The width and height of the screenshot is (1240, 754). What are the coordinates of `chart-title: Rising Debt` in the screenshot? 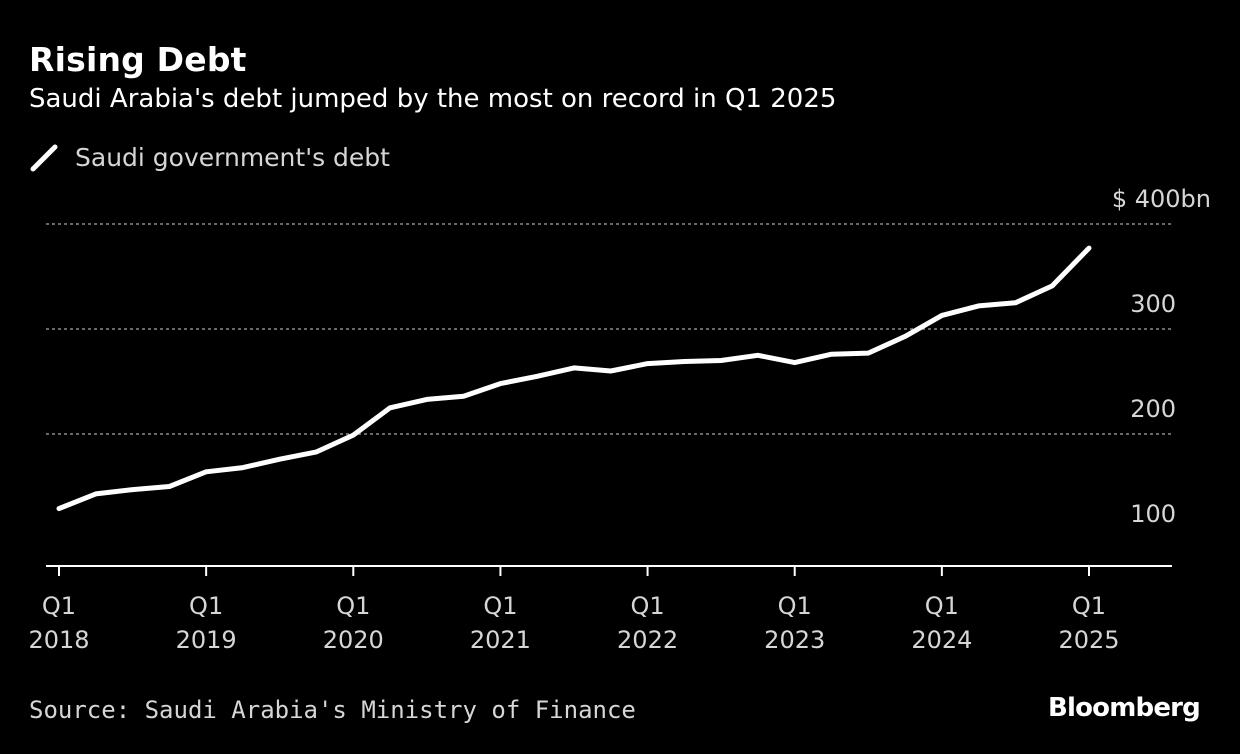 It's located at (138, 59).